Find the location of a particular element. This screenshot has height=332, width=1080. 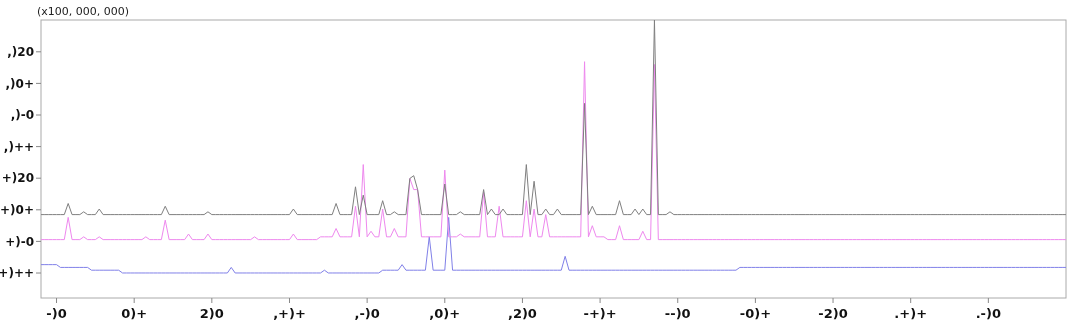

text: ,)20 is located at coordinates (20, 52).